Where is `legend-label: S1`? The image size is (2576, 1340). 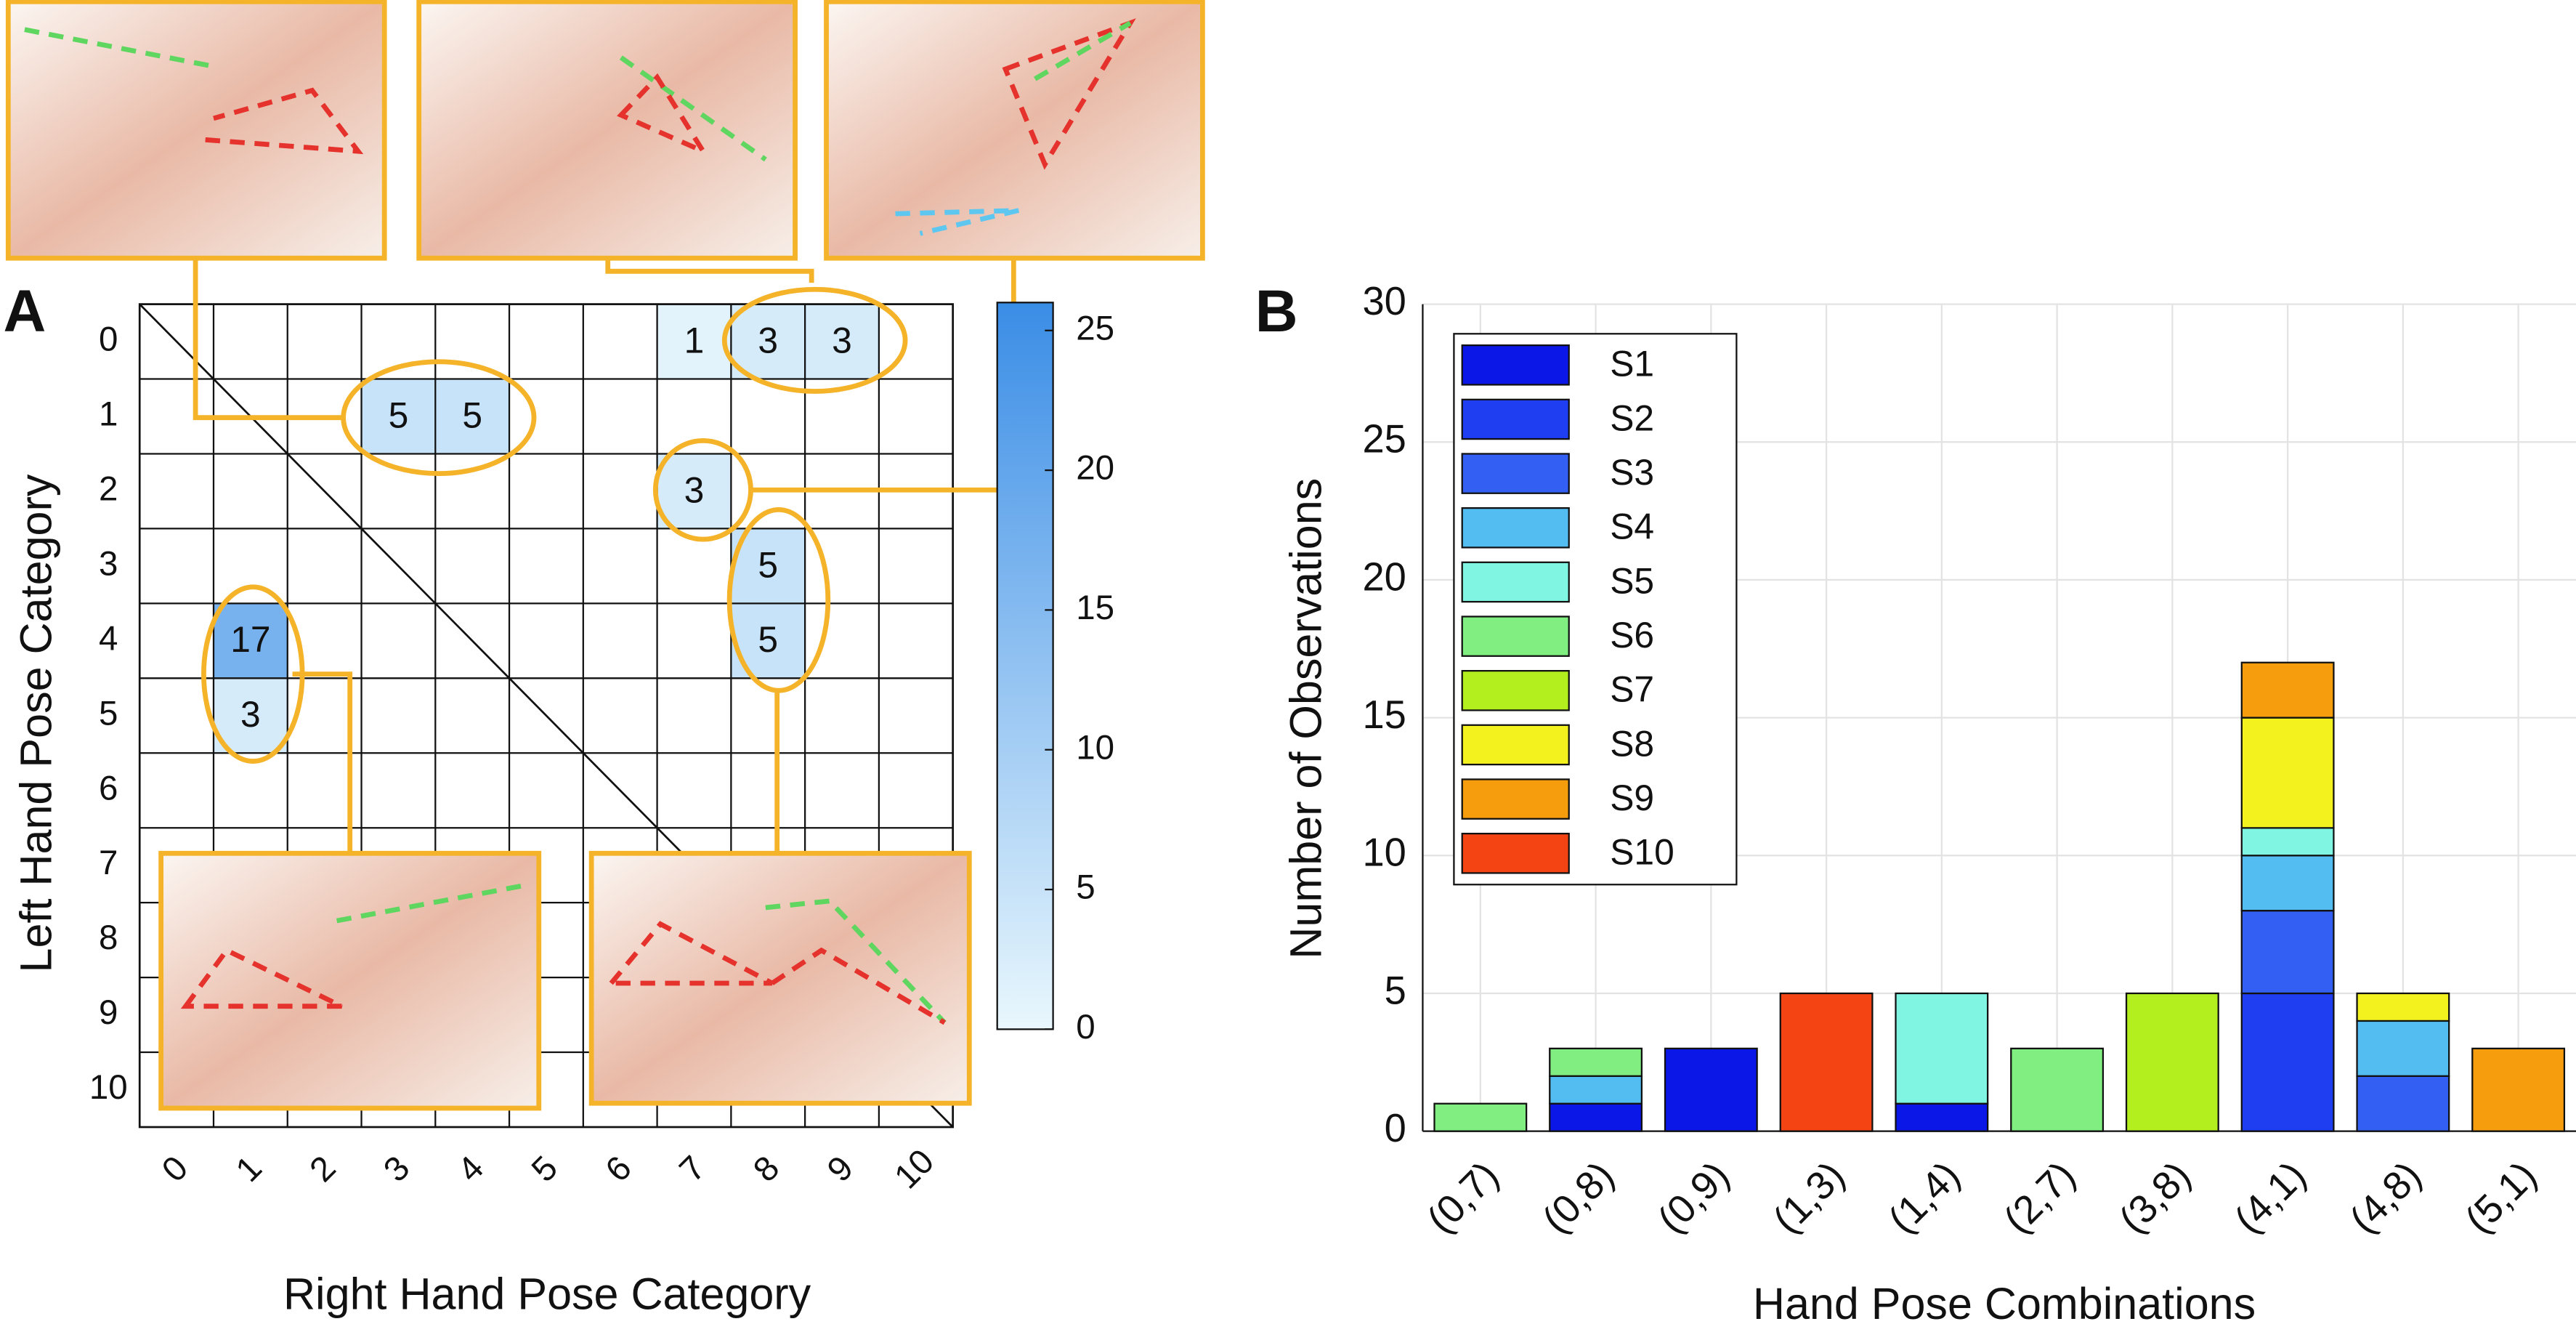
legend-label: S1 is located at coordinates (1632, 364).